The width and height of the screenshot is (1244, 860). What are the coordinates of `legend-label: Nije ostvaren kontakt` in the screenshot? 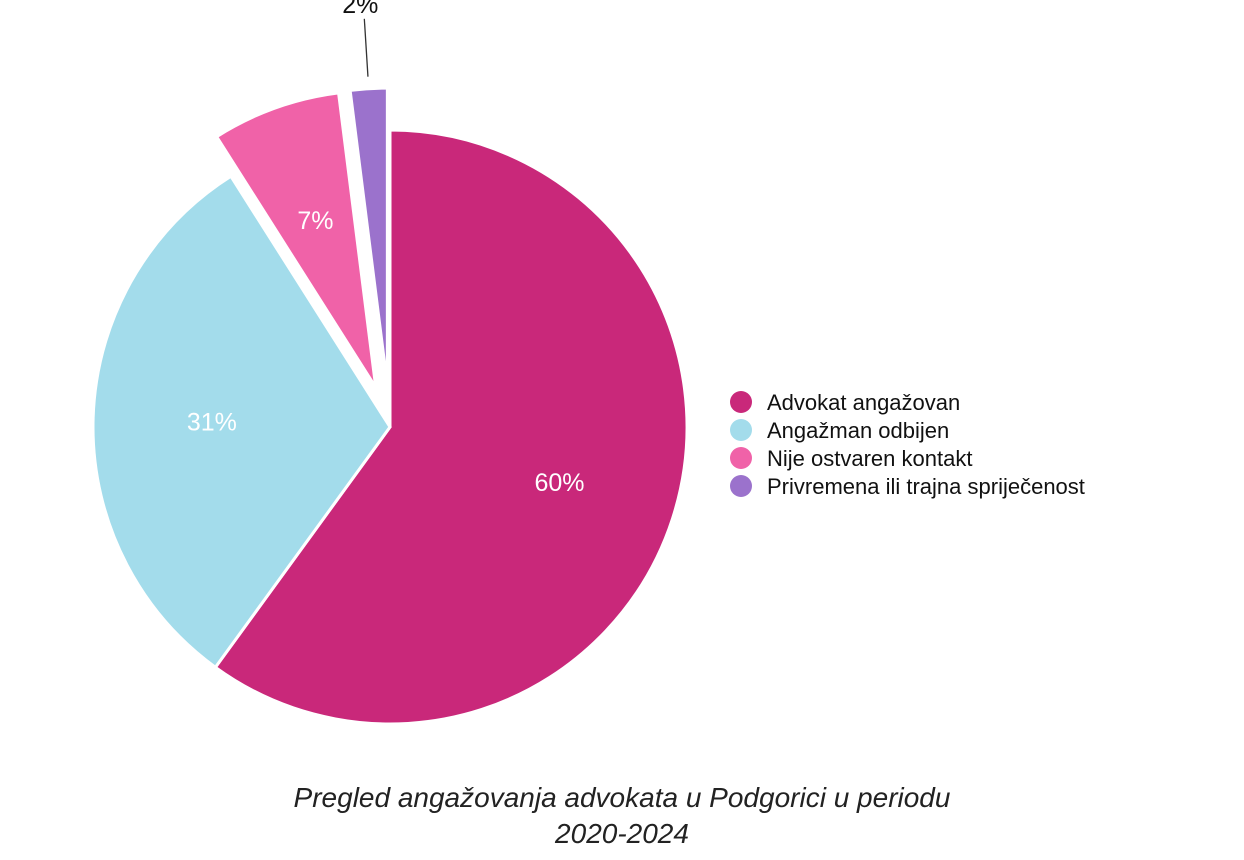 It's located at (869, 458).